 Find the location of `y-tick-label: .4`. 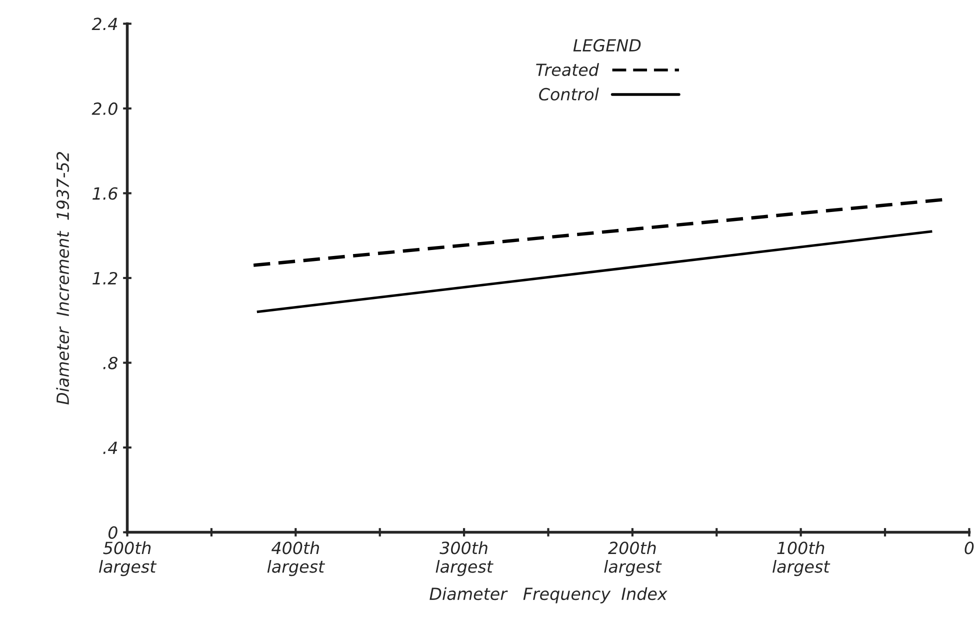

y-tick-label: .4 is located at coordinates (110, 448).